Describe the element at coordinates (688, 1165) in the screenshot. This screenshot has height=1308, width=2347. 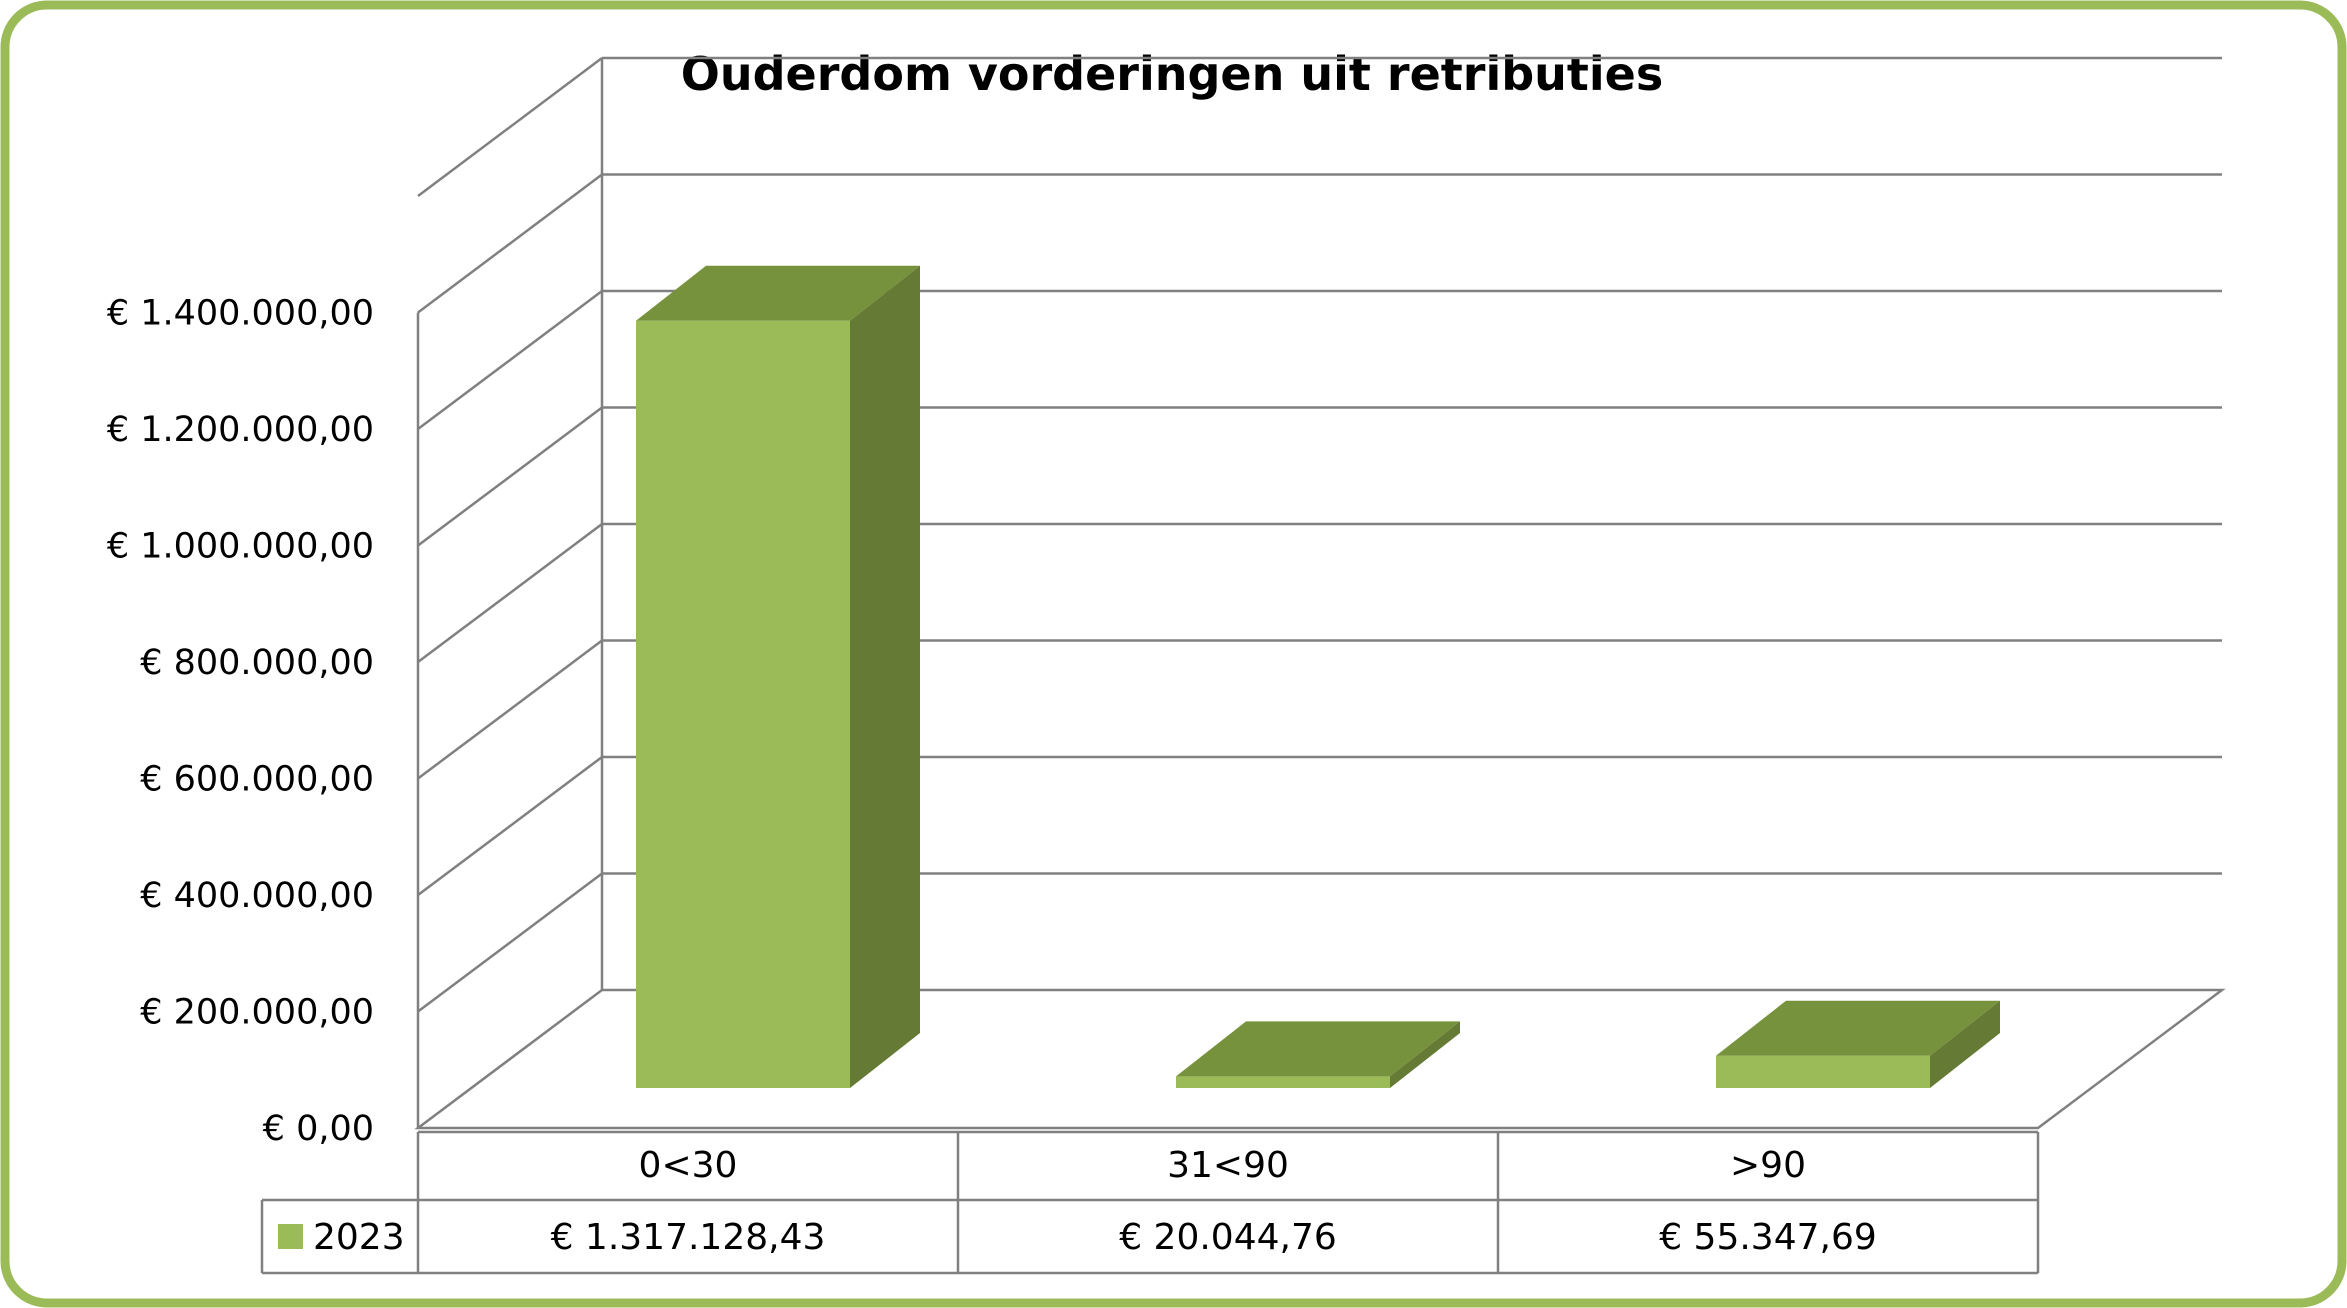
I see `x-category-label: 0<30` at that location.